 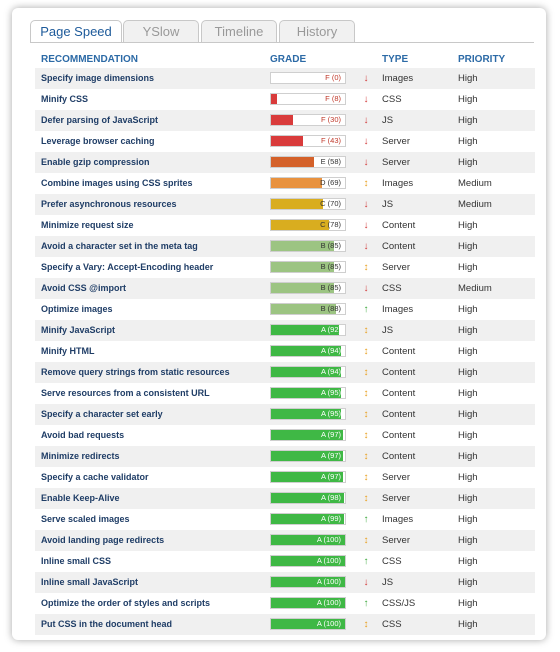 What do you see at coordinates (95, 162) in the screenshot?
I see `recommendation-label: Enable gzip compression` at bounding box center [95, 162].